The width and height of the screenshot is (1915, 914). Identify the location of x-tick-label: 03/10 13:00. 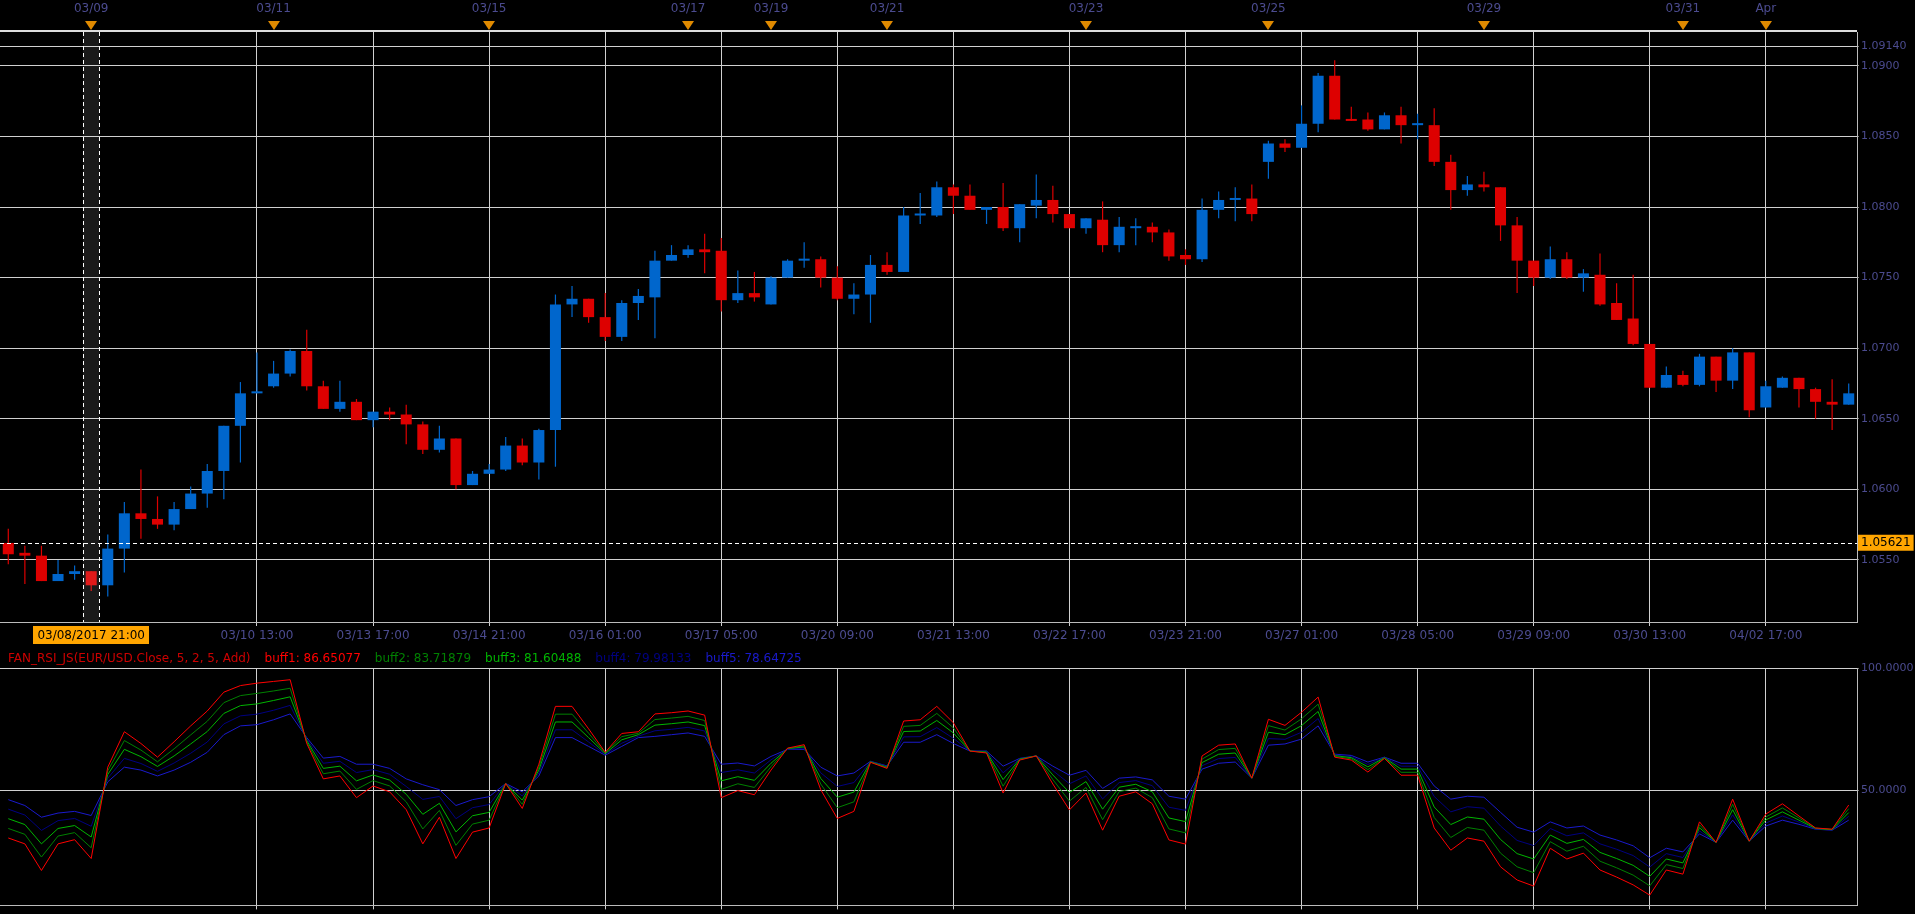
(257, 635).